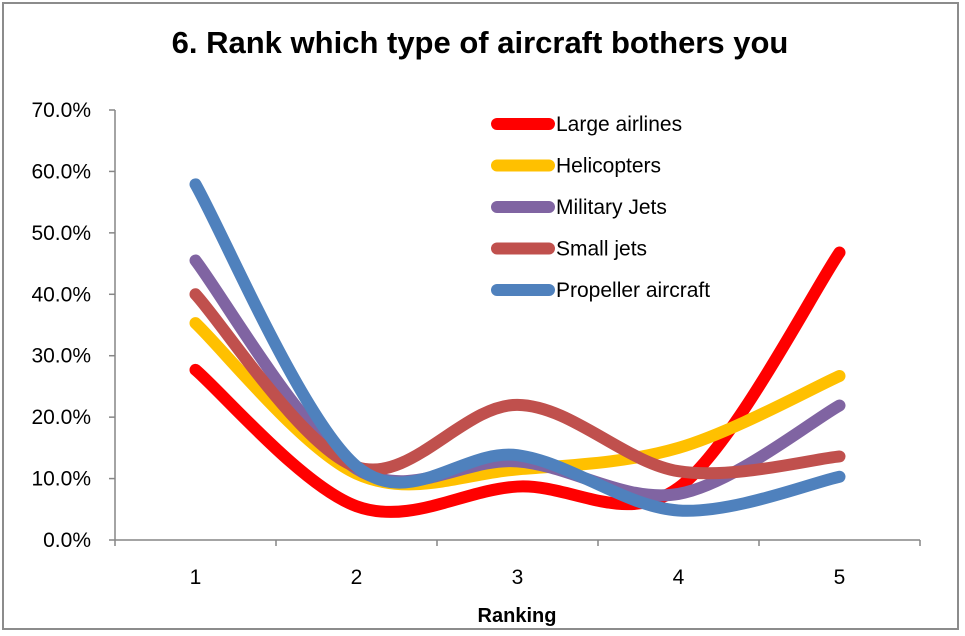  I want to click on y-axis: 0.0% 10.0% 20.0% 30.0% 40.0% 50.0% 60.0% 70.0%, so click(73, 325).